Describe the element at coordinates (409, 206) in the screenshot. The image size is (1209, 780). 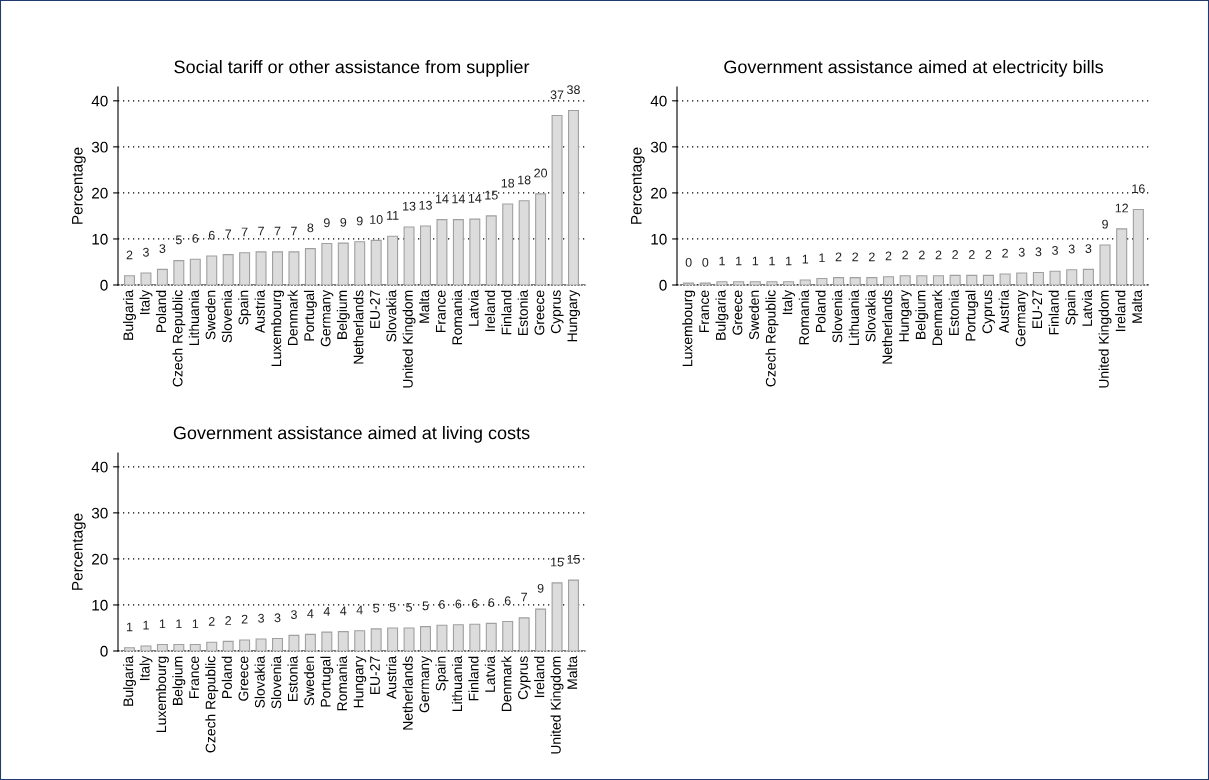
I see `data-label: 13` at that location.